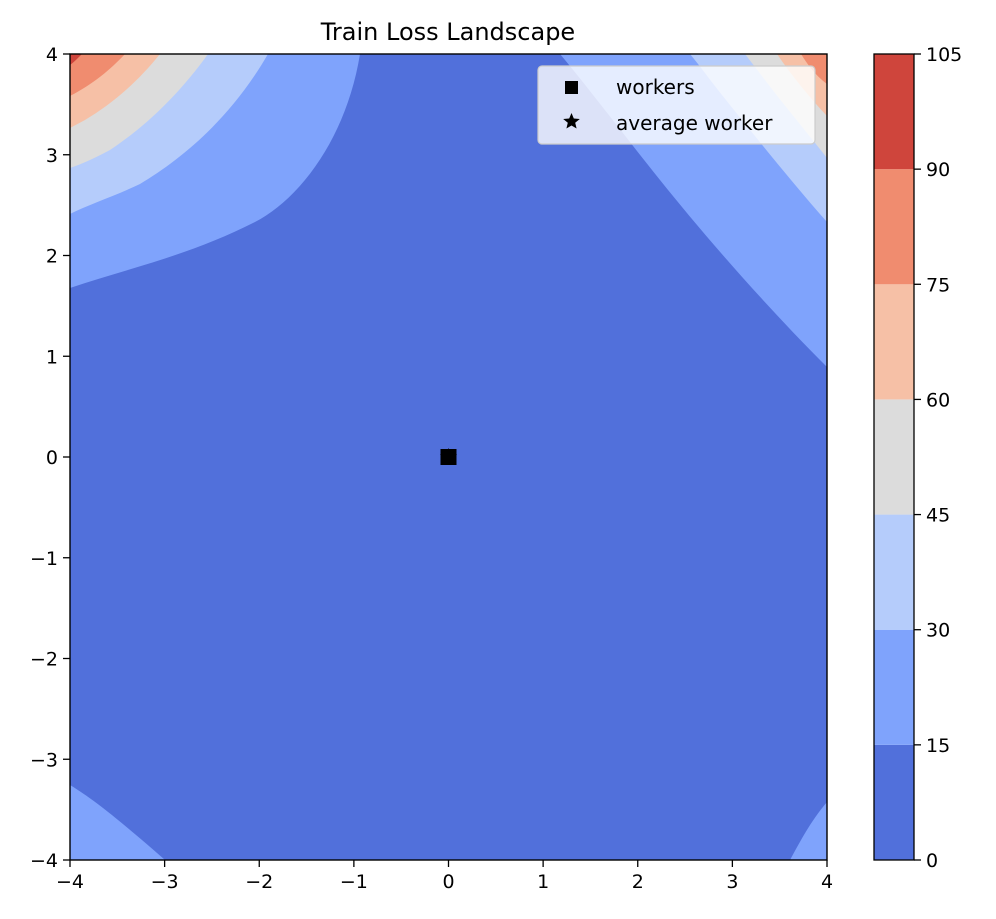  Describe the element at coordinates (44, 559) in the screenshot. I see `y-tick-label: −1` at that location.